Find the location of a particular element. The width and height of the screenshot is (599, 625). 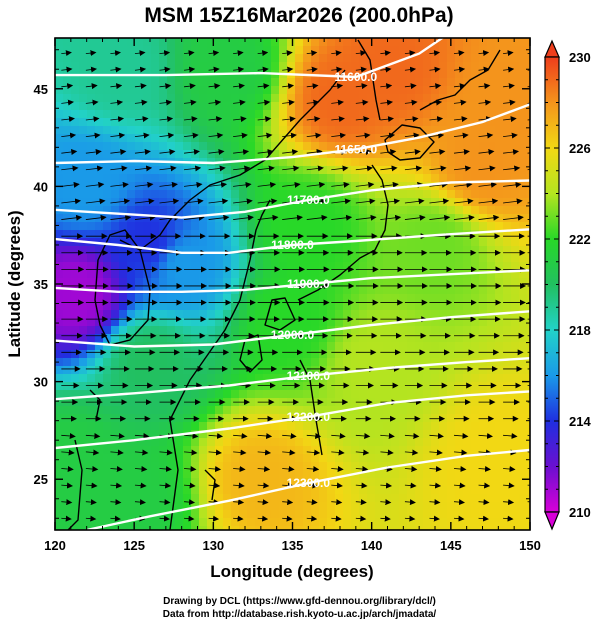

colorbar-tick-label: 214 is located at coordinates (580, 421).